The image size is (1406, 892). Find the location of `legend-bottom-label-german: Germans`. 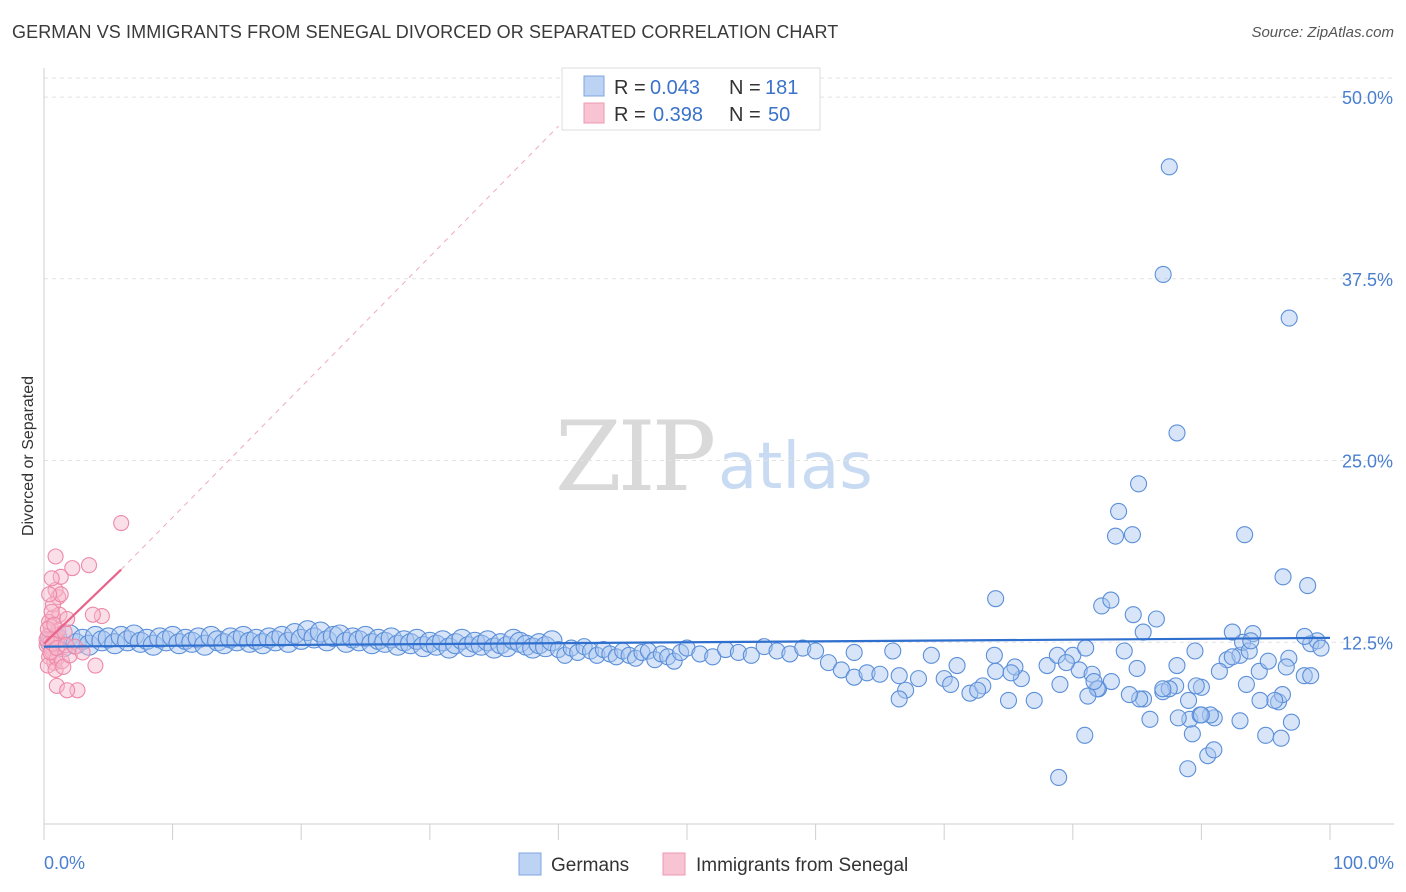

legend-bottom-label-german: Germans is located at coordinates (590, 865).